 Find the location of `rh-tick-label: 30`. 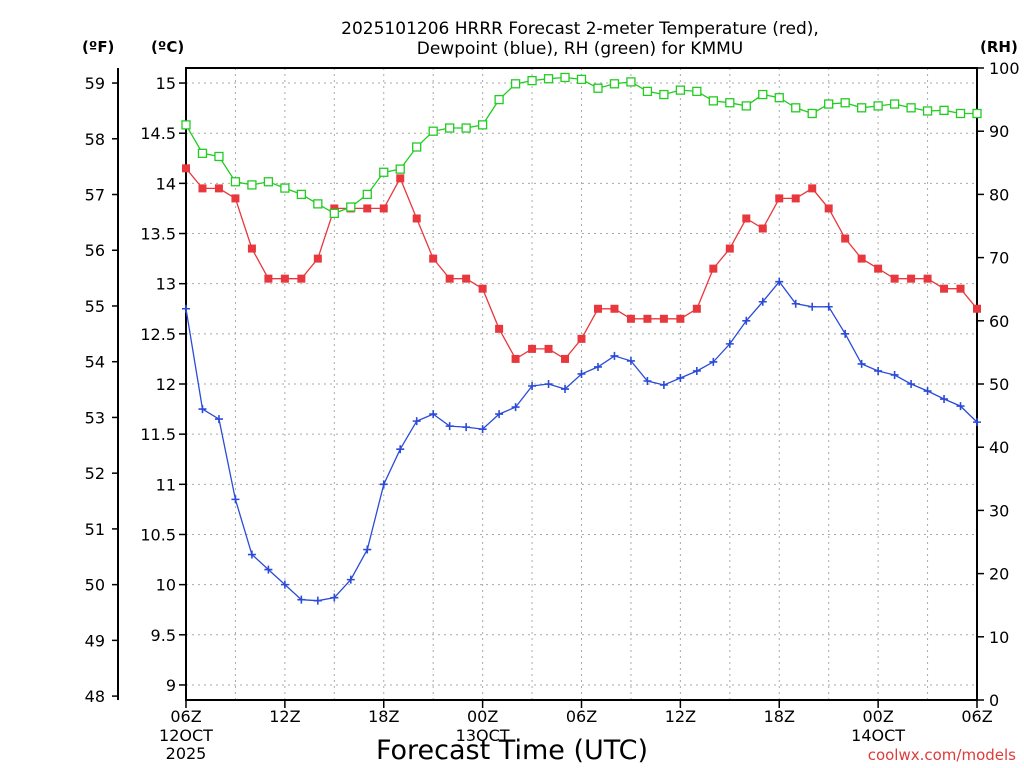

rh-tick-label: 30 is located at coordinates (999, 510).